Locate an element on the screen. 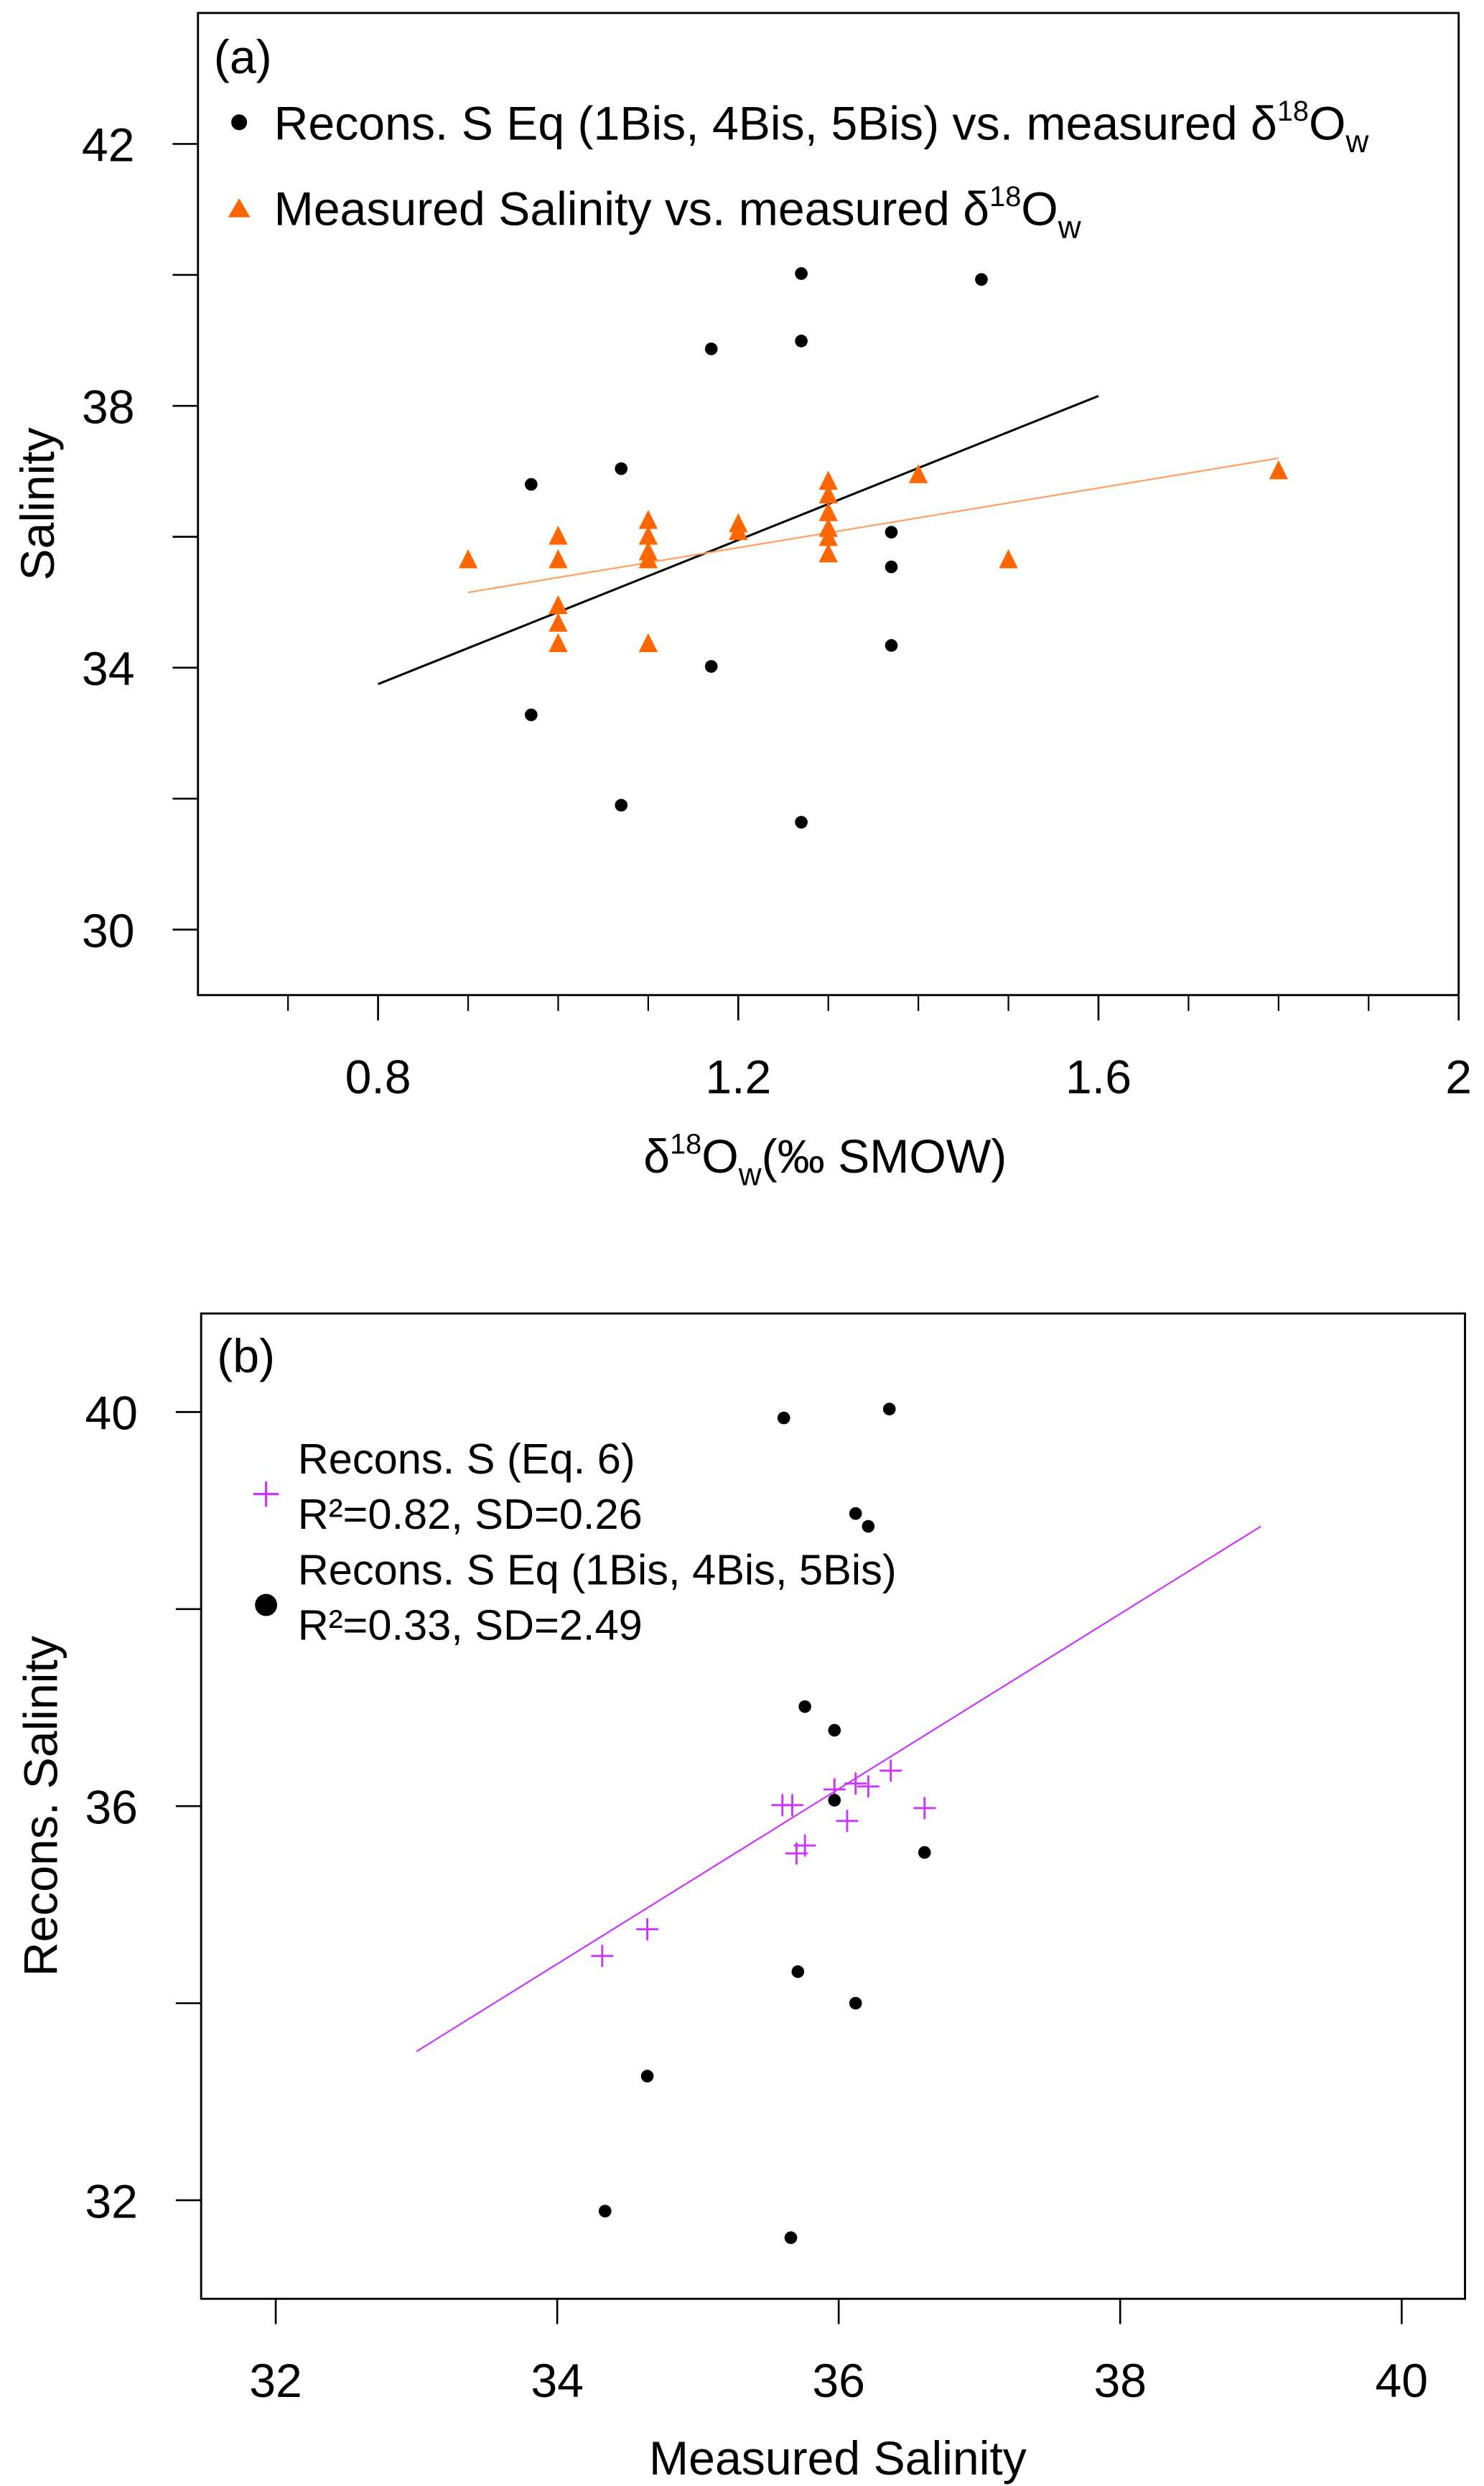 This screenshot has height=2486, width=1484. legend-label-b-0: Recons. S (Eq. 6) is located at coordinates (466, 1459).